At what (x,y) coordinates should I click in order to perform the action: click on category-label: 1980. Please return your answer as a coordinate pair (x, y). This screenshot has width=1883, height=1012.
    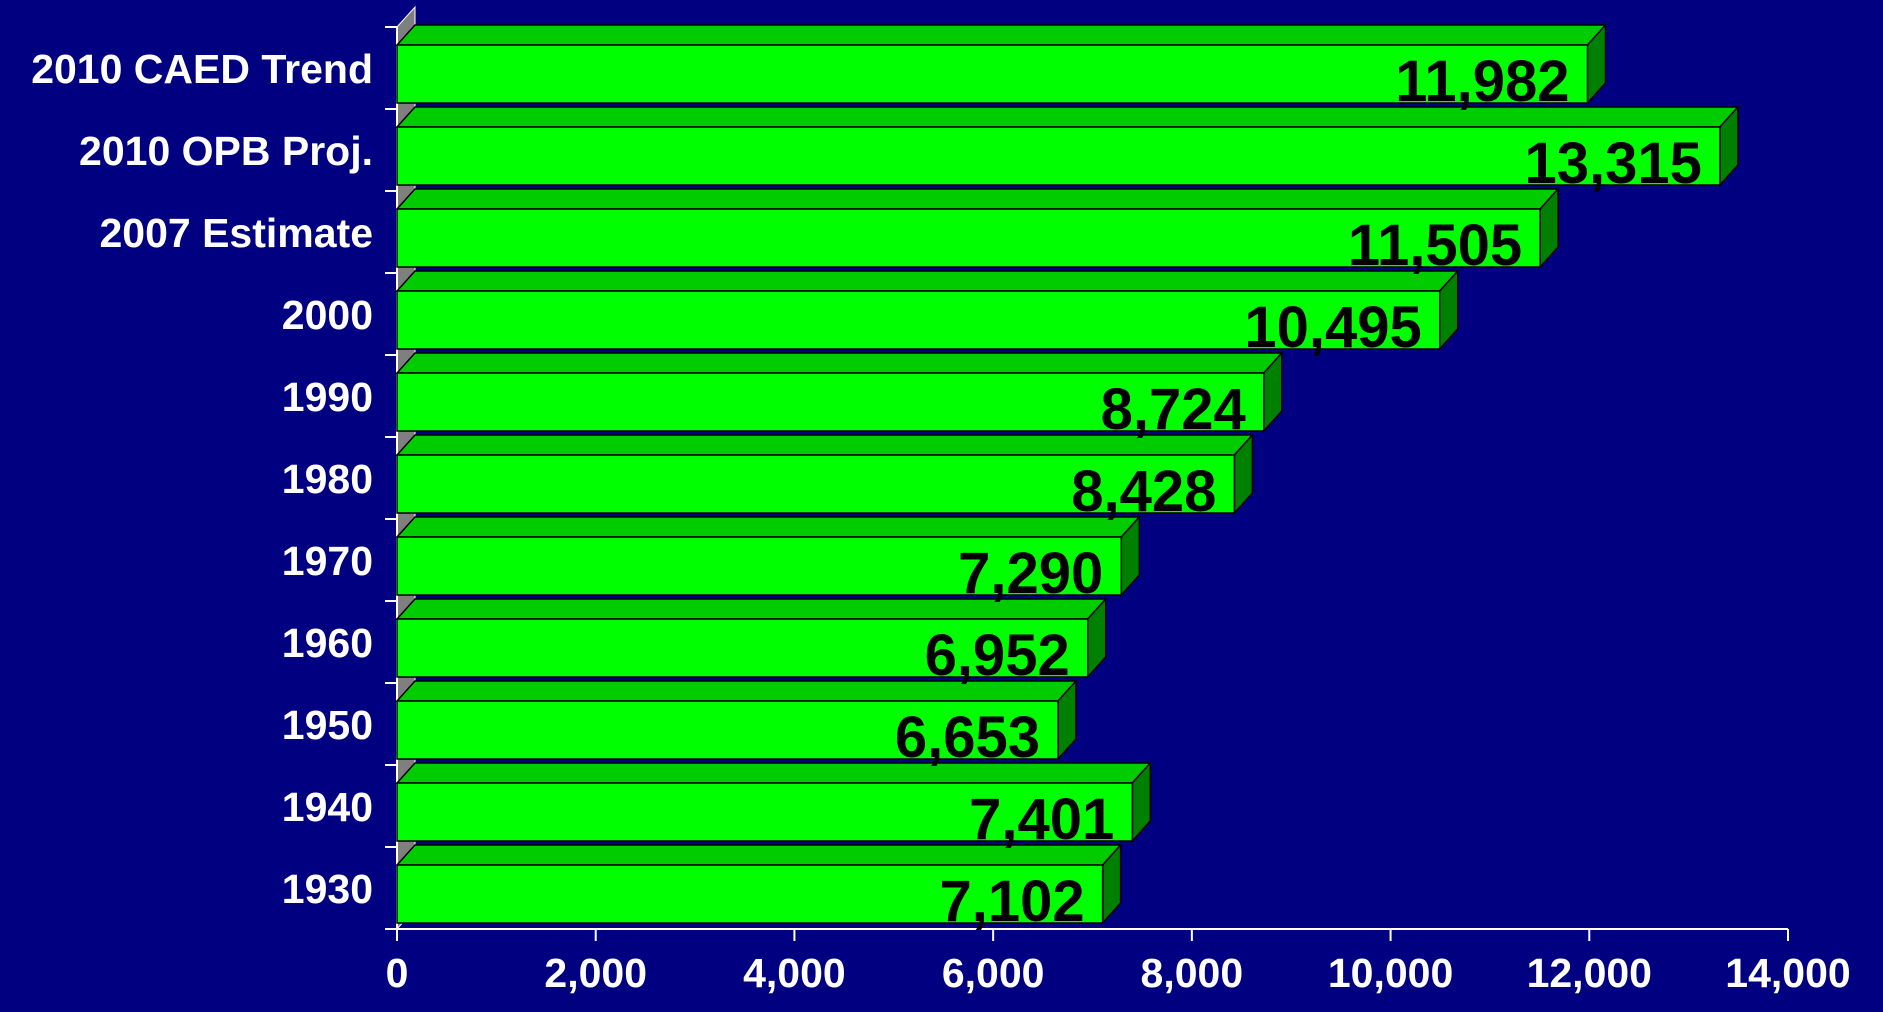
    Looking at the image, I should click on (327, 479).